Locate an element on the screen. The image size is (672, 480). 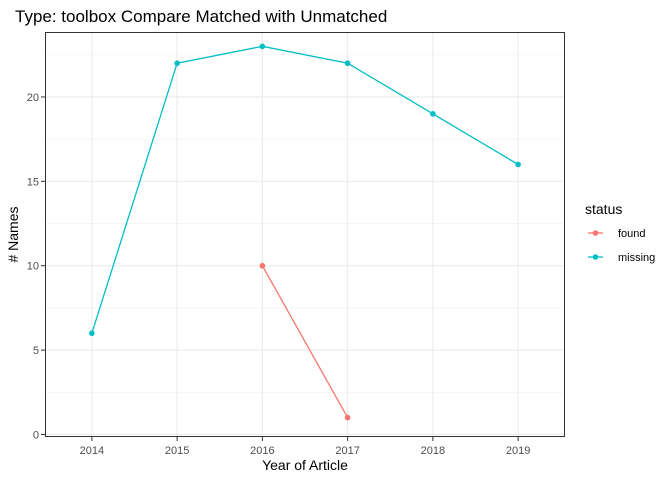
y-axis: 0 5 10 15 20 is located at coordinates (36, 266).